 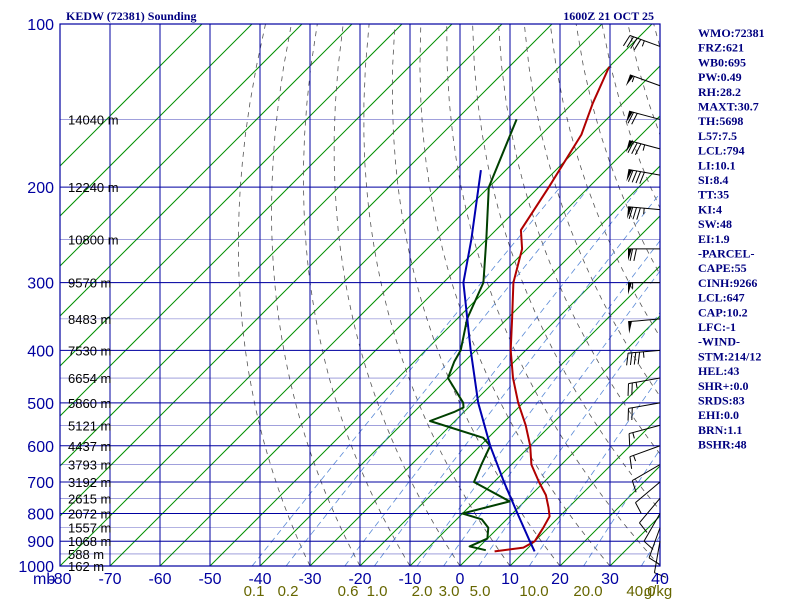 What do you see at coordinates (560, 579) in the screenshot?
I see `temperature-tick-label: 20` at bounding box center [560, 579].